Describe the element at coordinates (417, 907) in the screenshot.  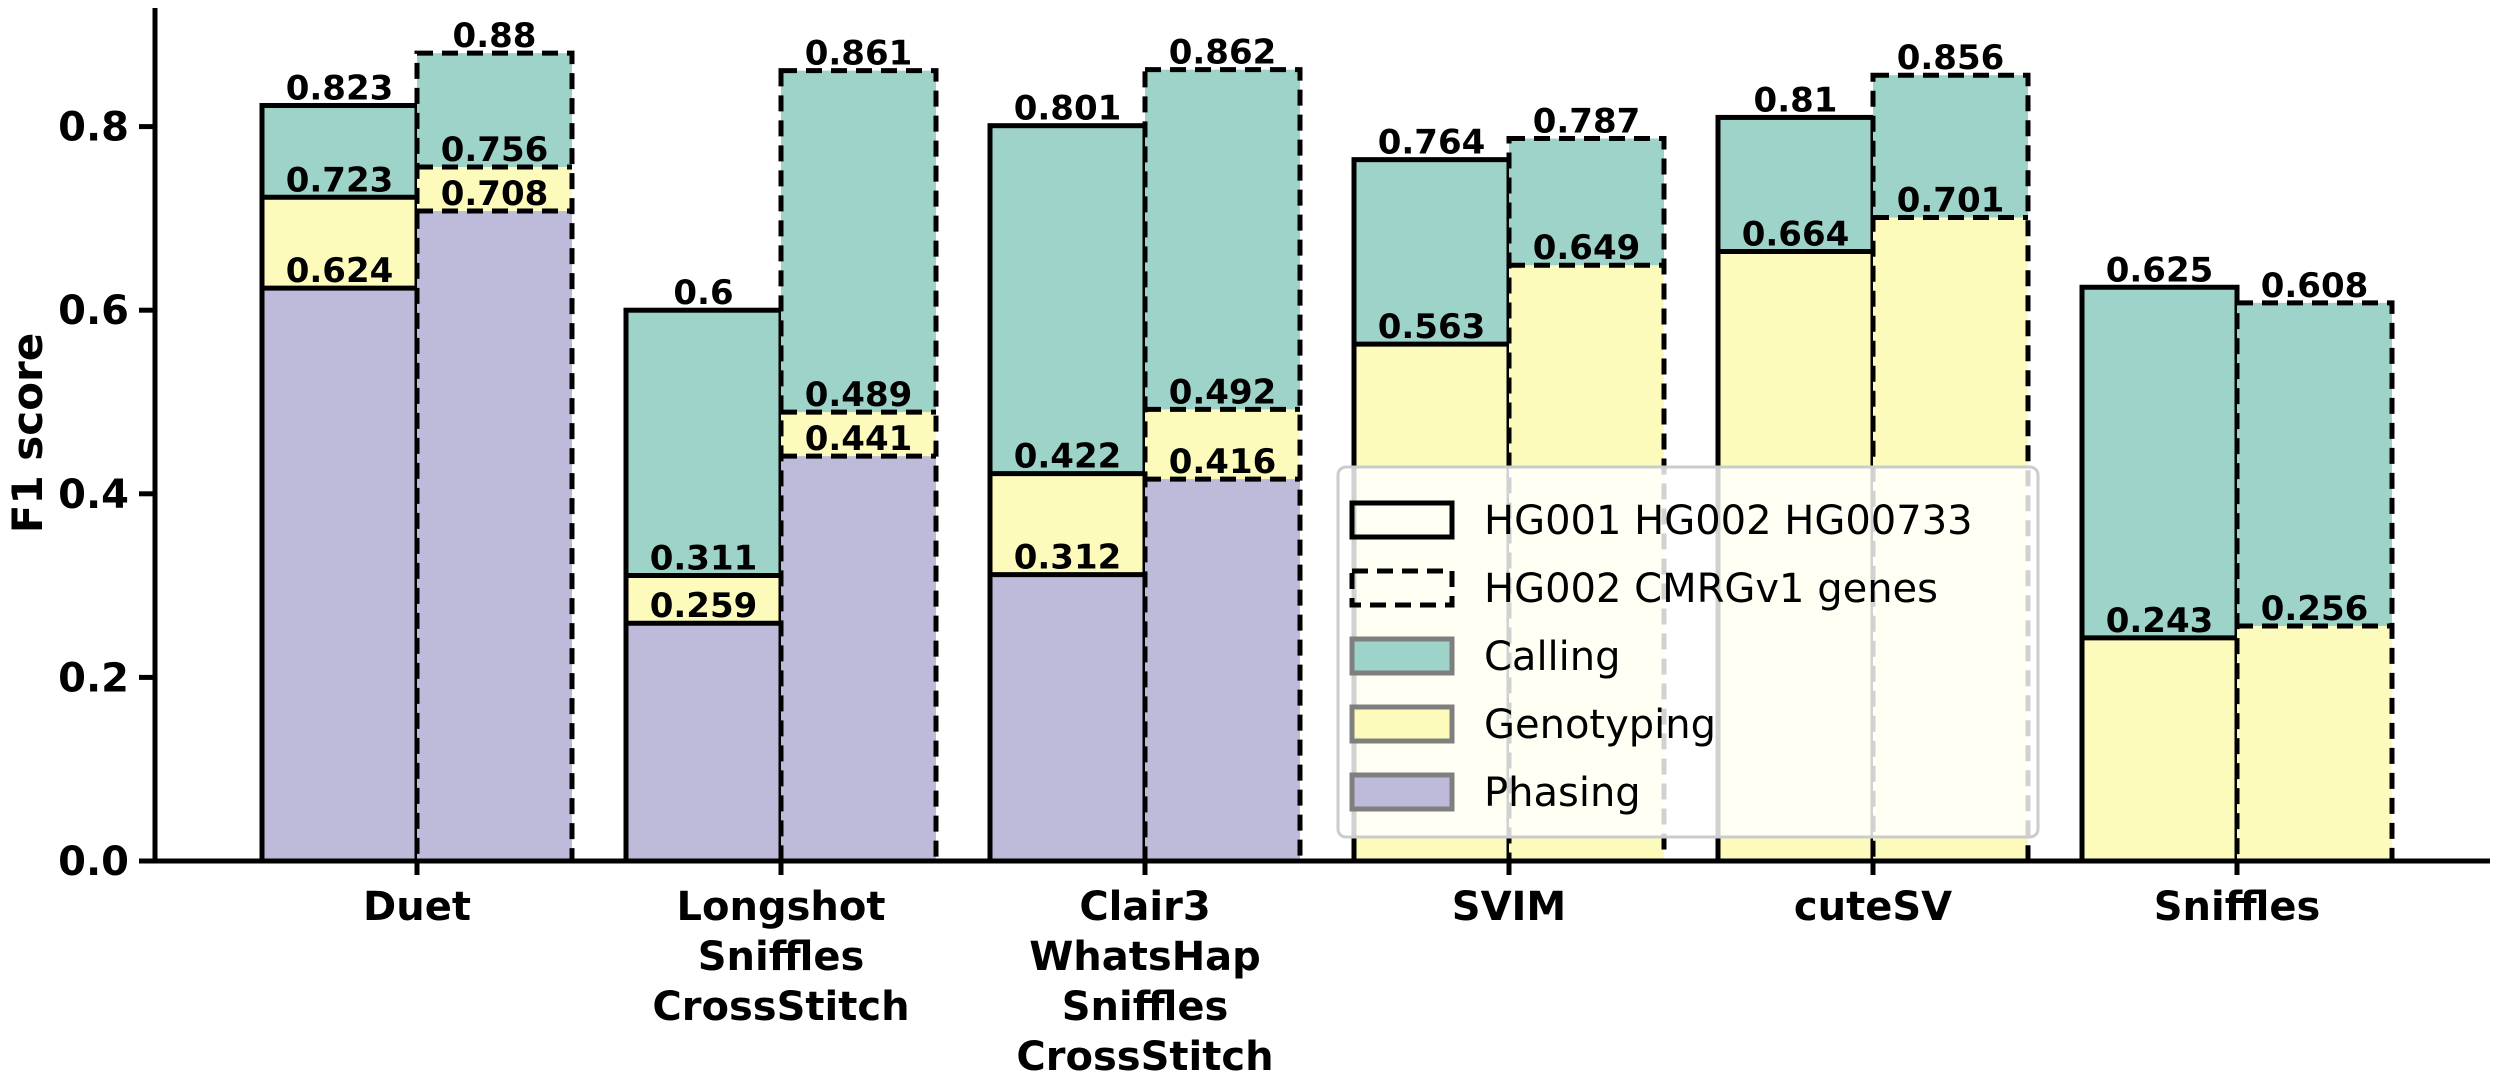
I see `x-category-label: Duet` at that location.